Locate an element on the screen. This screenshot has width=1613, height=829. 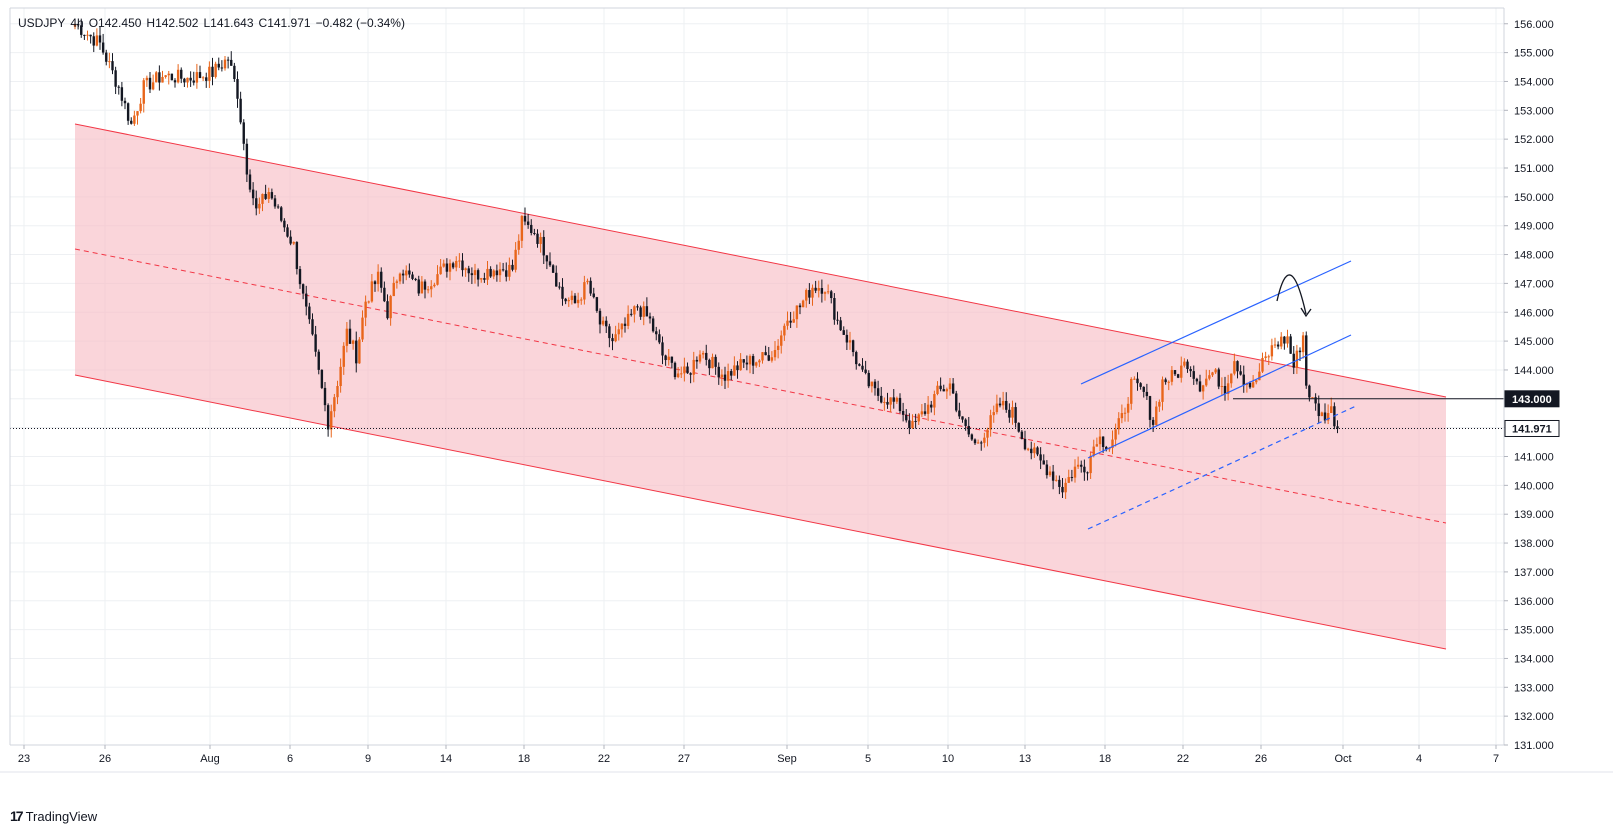
time-tick-label: Sep is located at coordinates (787, 759).